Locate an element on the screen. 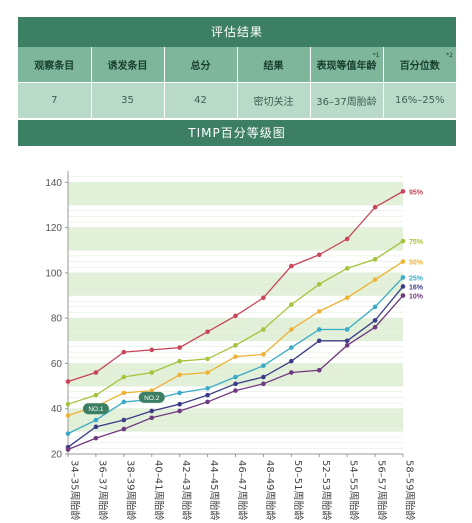  annotation-label: NO.1 is located at coordinates (96, 409).